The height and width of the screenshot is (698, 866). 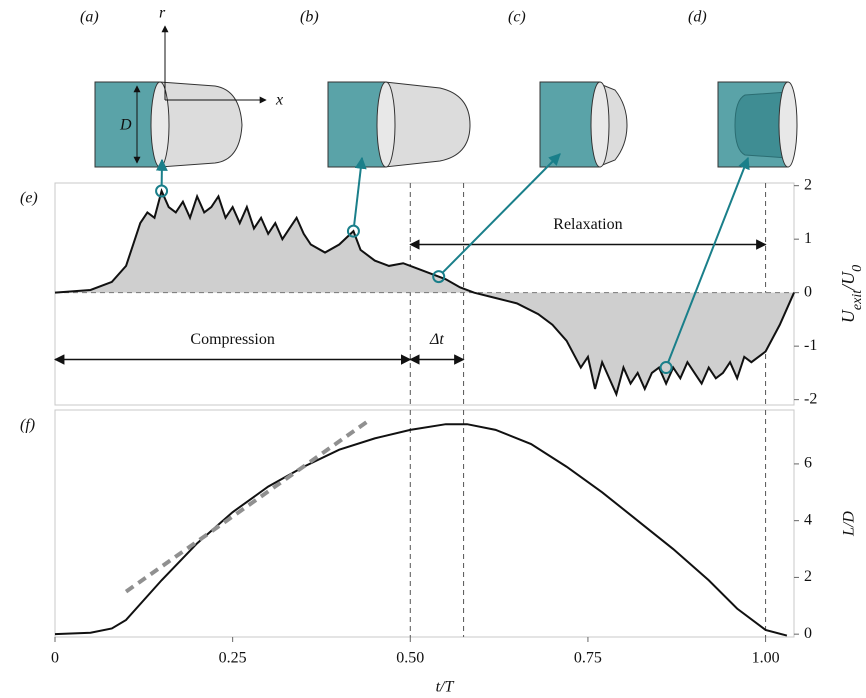 What do you see at coordinates (517, 17) in the screenshot?
I see `panel-label: (c)` at bounding box center [517, 17].